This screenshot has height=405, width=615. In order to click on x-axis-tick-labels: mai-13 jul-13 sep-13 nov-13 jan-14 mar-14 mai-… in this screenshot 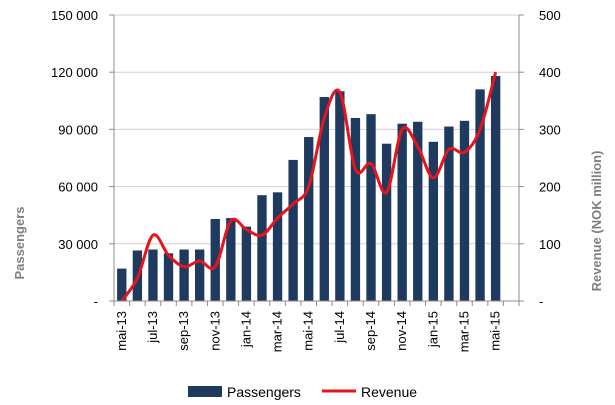, I will do `click(308, 331)`.